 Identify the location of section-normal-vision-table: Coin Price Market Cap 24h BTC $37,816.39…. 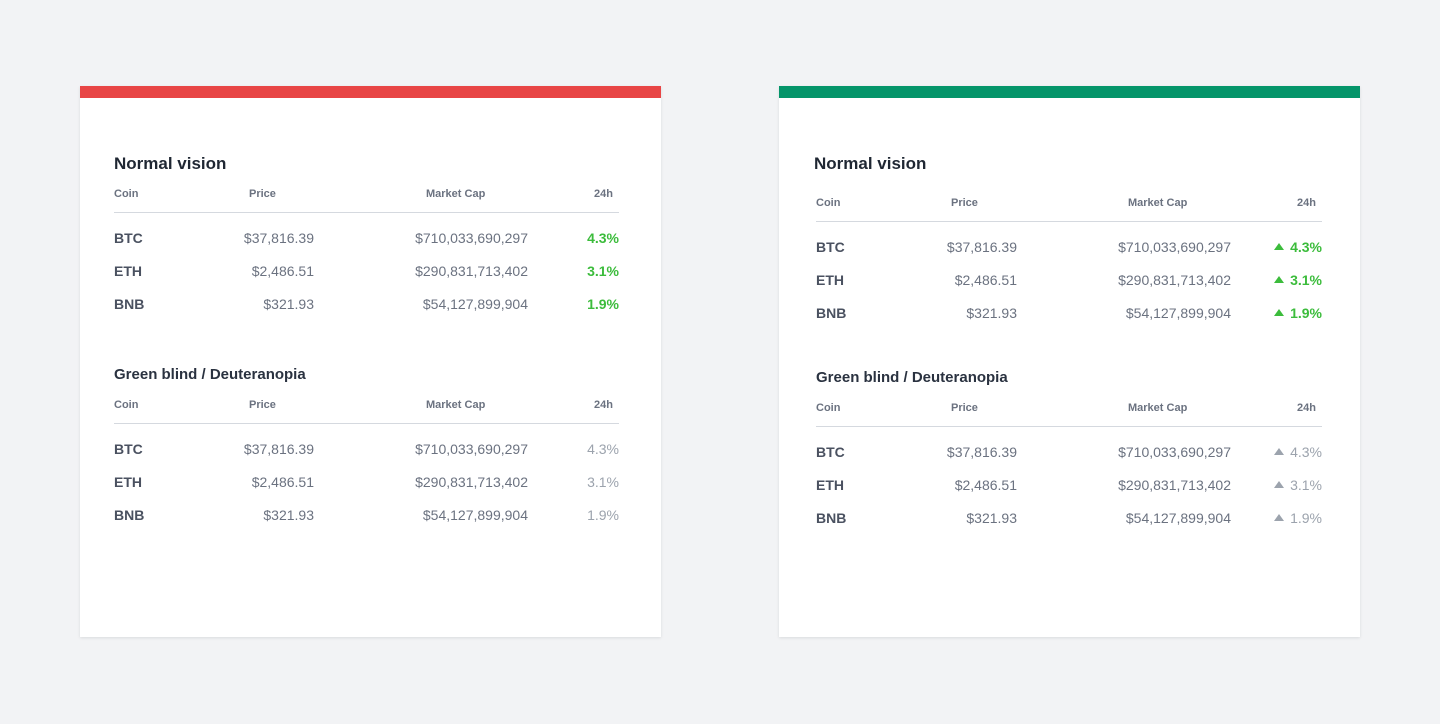
(1069, 259).